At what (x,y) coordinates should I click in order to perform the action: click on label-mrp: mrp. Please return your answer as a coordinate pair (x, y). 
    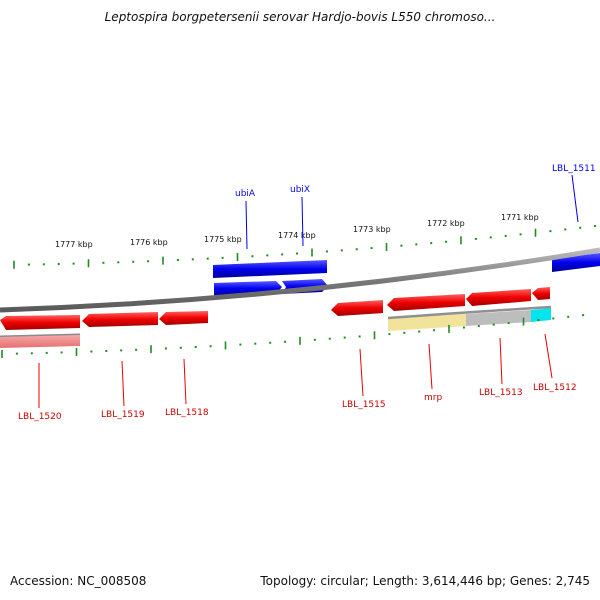
    Looking at the image, I should click on (433, 398).